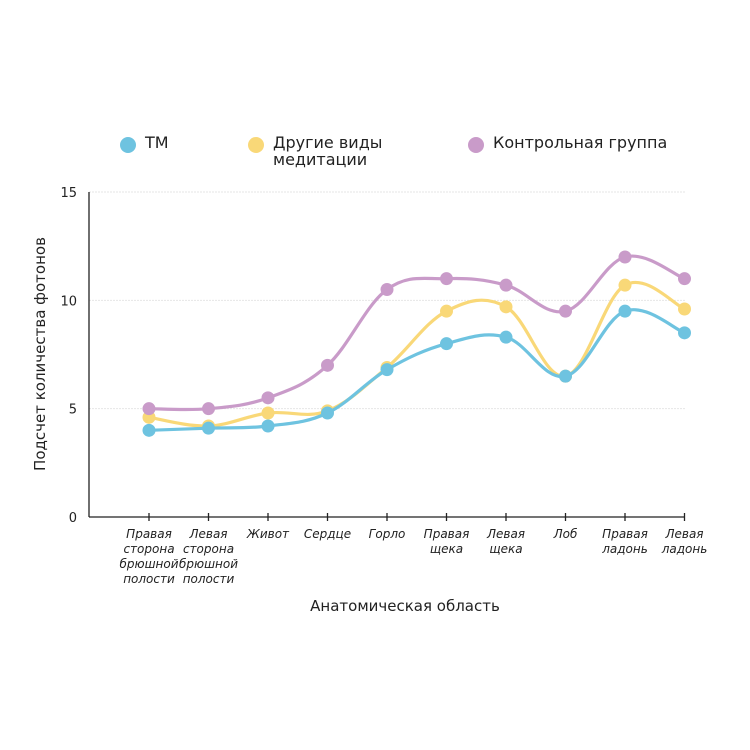  What do you see at coordinates (476, 145) in the screenshot?
I see `legend-marker-control-group` at bounding box center [476, 145].